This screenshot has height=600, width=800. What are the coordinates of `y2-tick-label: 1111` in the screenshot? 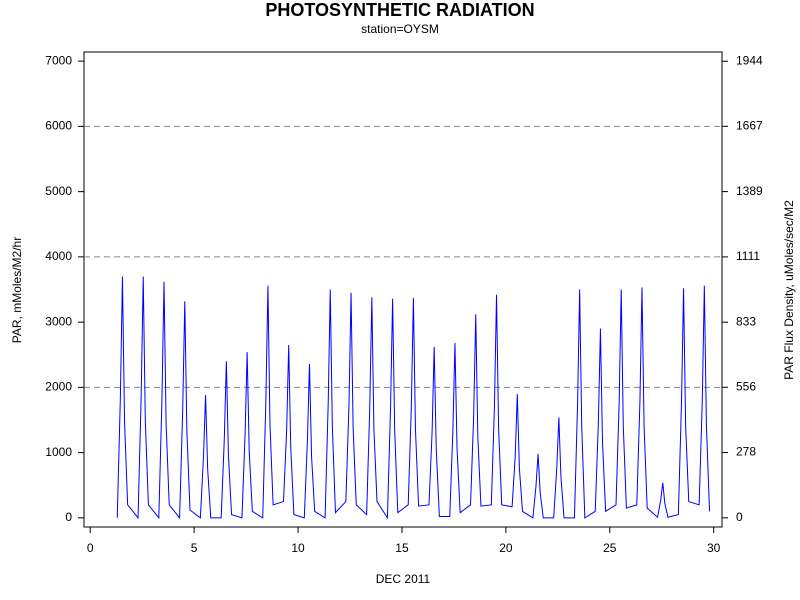 It's located at (748, 256).